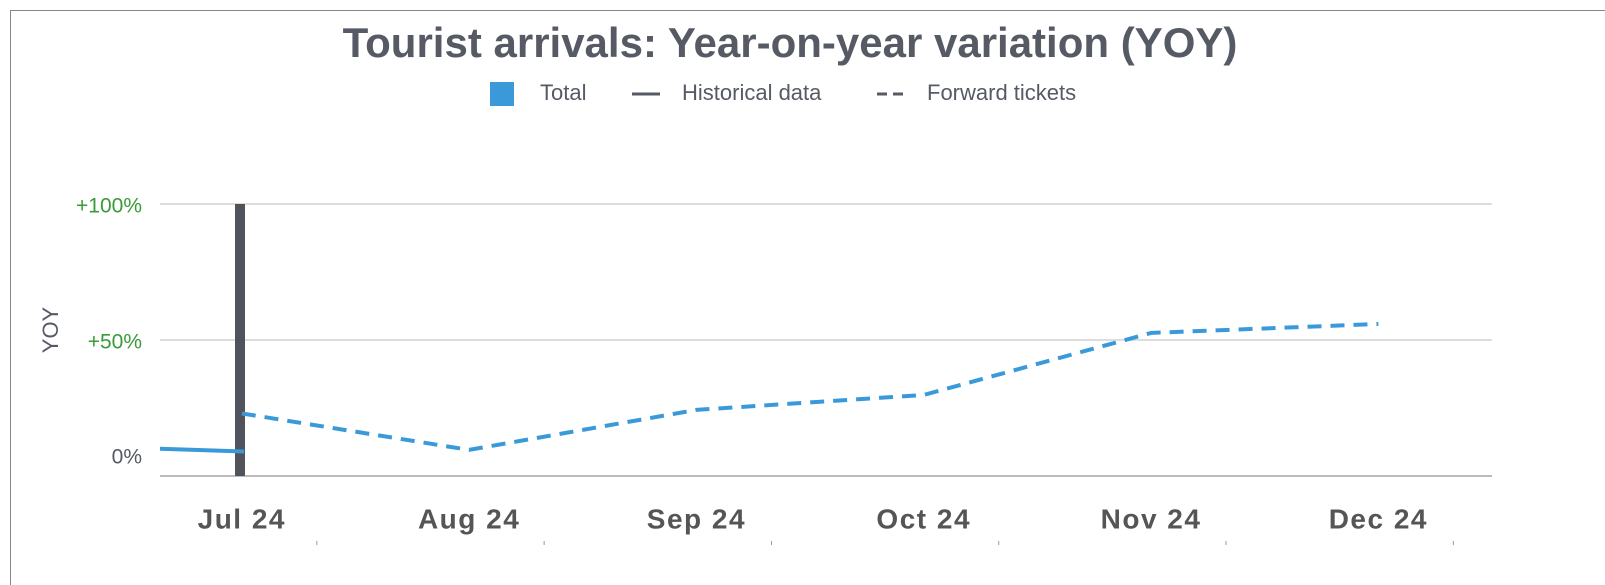 This screenshot has height=585, width=1605. Describe the element at coordinates (1001, 92) in the screenshot. I see `legend-label: Forward tickets` at that location.